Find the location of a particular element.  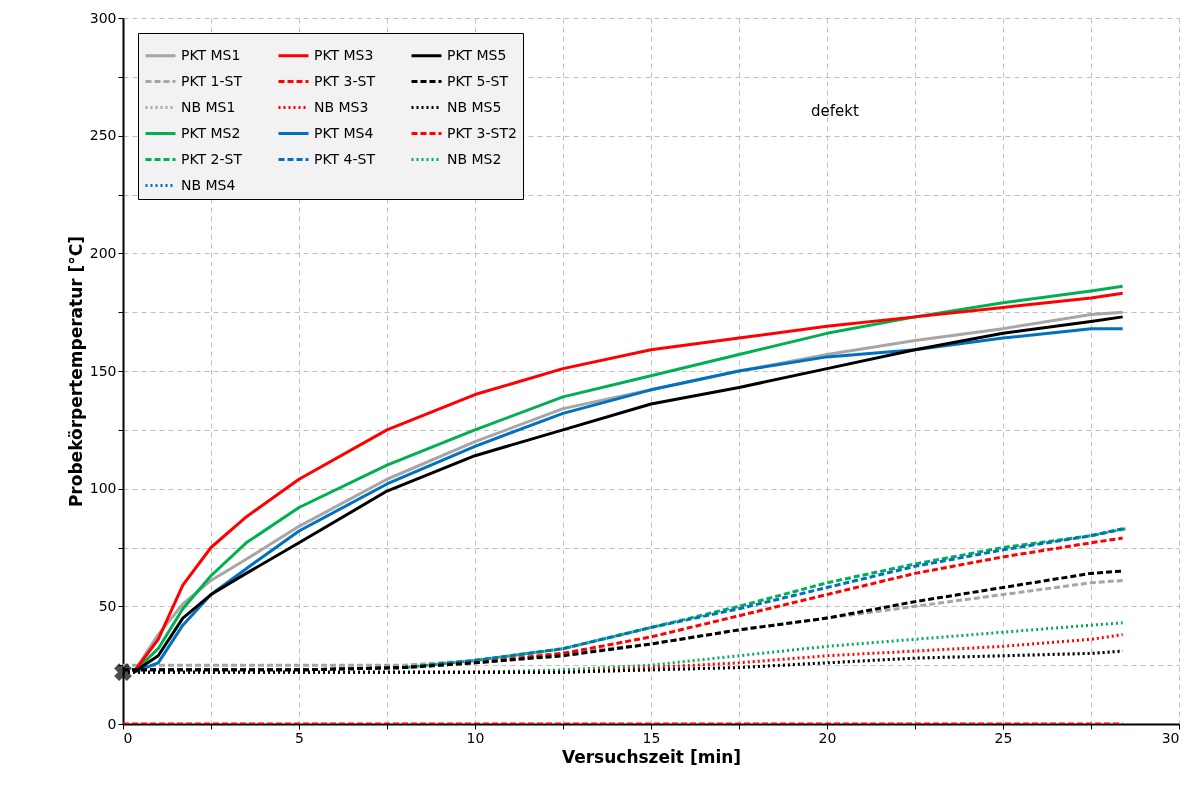

legend-label: NB MS5 is located at coordinates (474, 106).